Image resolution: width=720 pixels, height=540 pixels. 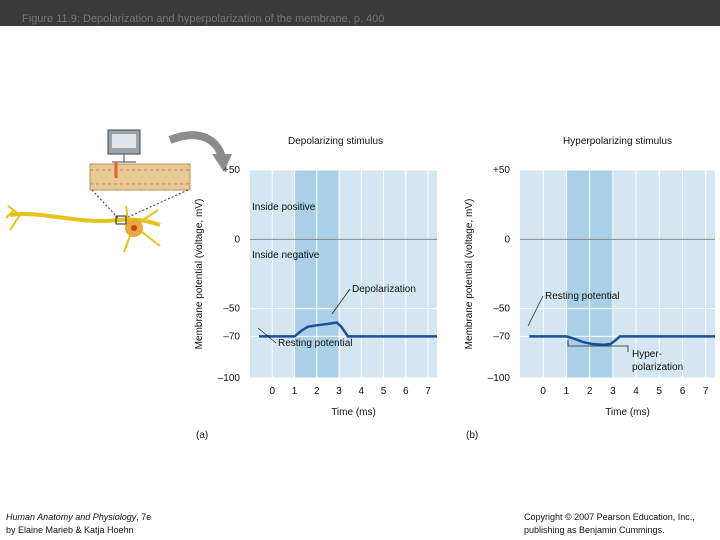 I want to click on annotation: Inside negative, so click(x=286, y=255).